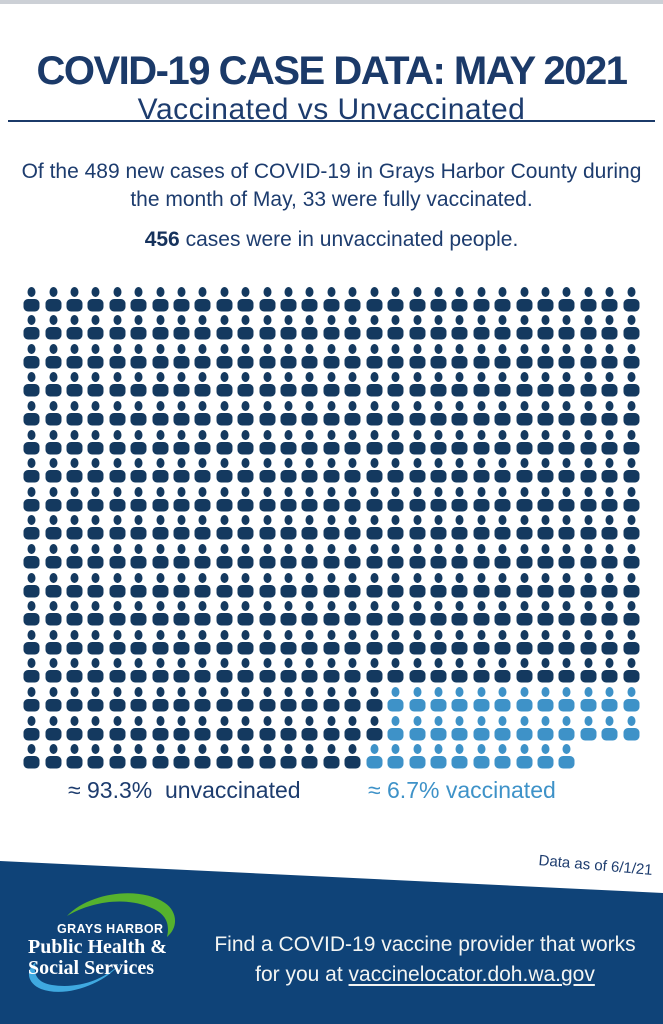 The height and width of the screenshot is (1024, 663). What do you see at coordinates (110, 929) in the screenshot?
I see `logo-text-grays-harbor: GRAYS HARBOR` at bounding box center [110, 929].